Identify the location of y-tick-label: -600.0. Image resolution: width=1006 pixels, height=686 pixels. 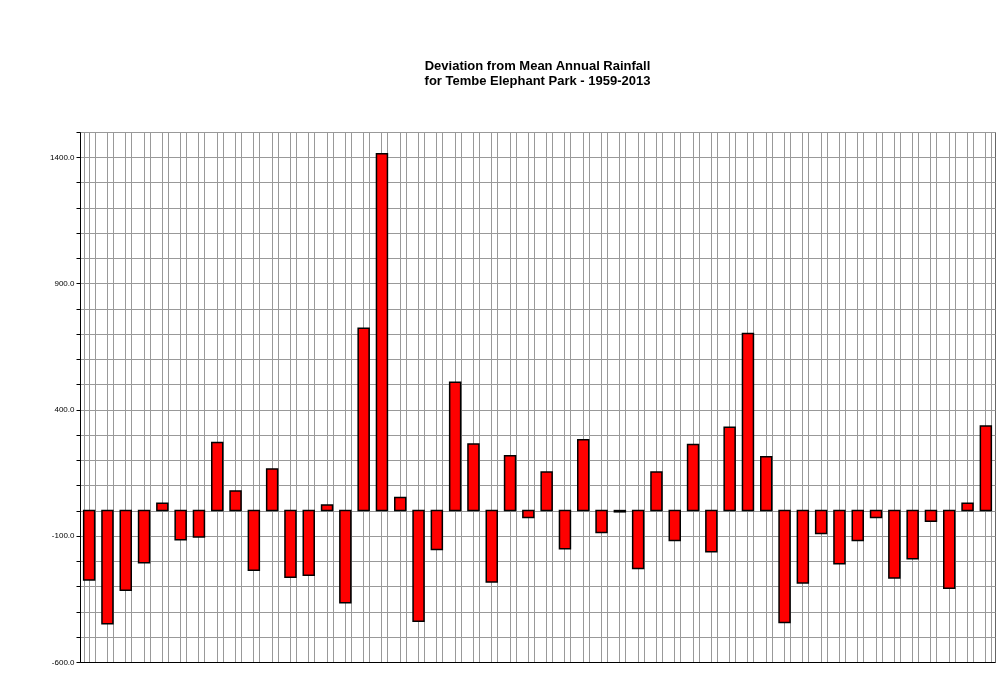
(63, 662).